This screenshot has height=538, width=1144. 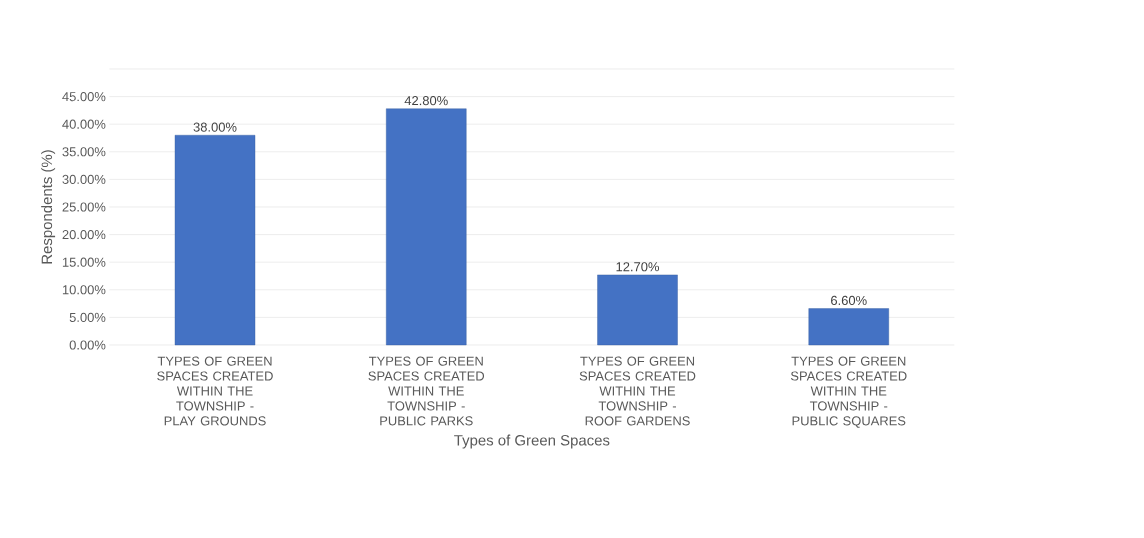 I want to click on y-tick-label: 5.00%, so click(x=87, y=317).